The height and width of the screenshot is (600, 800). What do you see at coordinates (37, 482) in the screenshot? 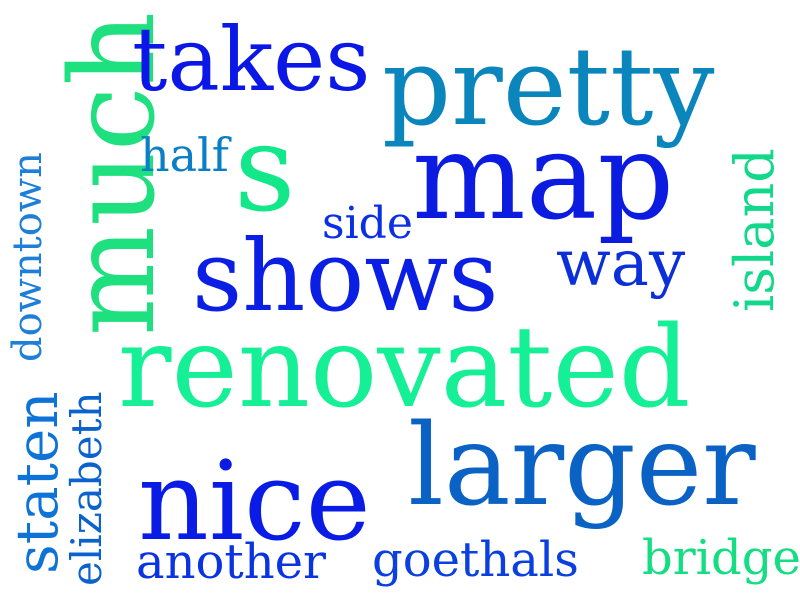
I see `word-staten: staten` at bounding box center [37, 482].